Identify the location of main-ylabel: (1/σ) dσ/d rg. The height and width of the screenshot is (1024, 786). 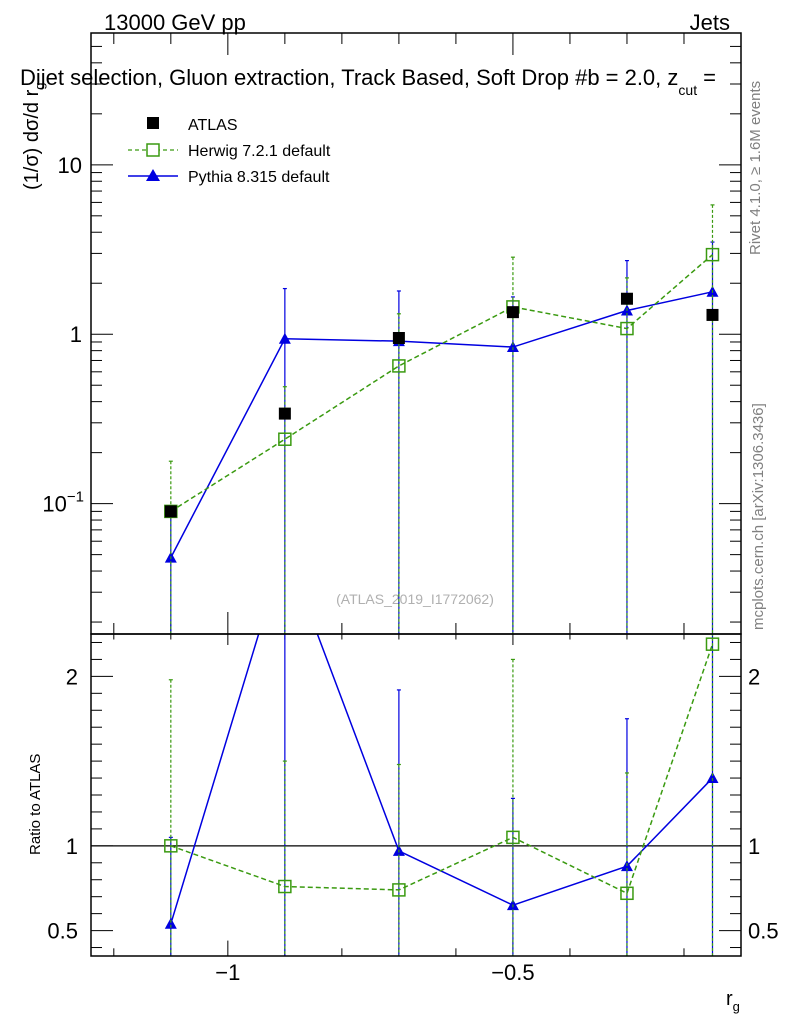
(34, 137).